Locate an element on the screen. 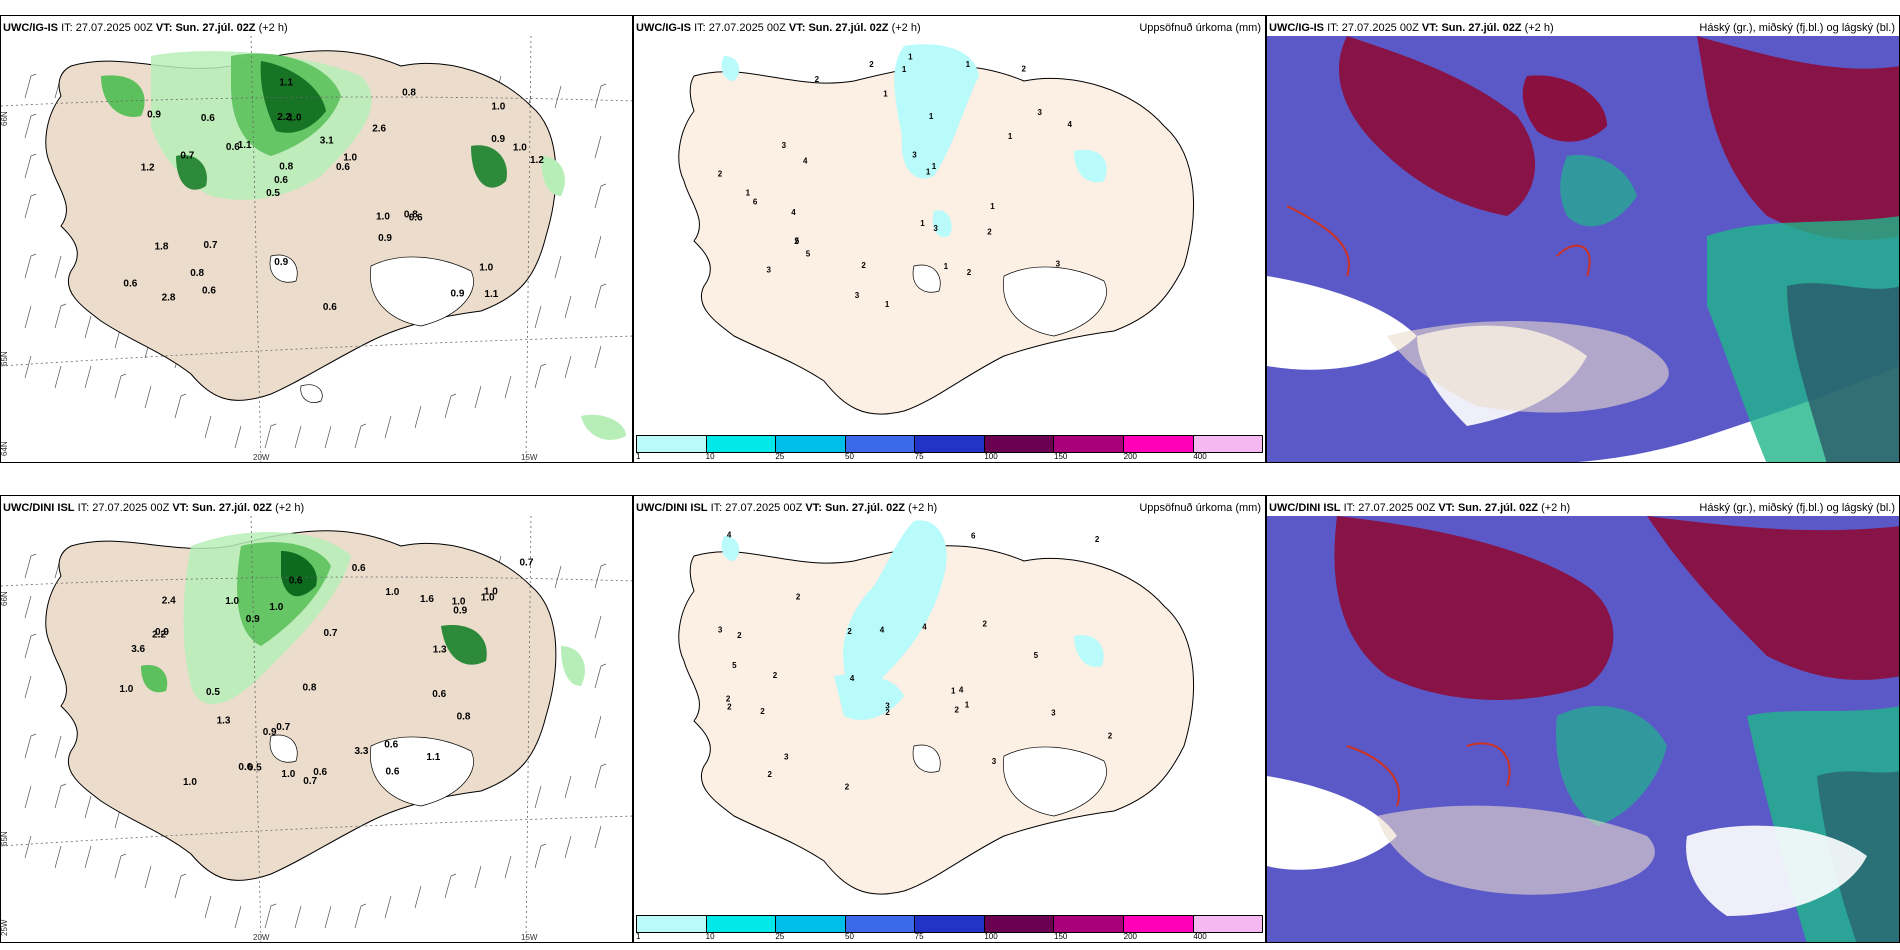  lon-label: 25W is located at coordinates (5, 927).